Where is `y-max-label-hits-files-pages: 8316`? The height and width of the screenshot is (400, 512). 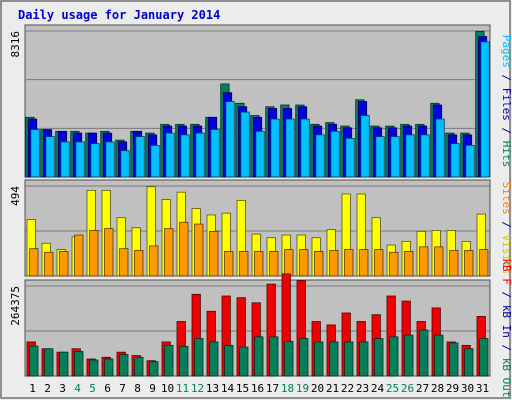 y-max-label-hits-files-pages: 8316 is located at coordinates (15, 44).